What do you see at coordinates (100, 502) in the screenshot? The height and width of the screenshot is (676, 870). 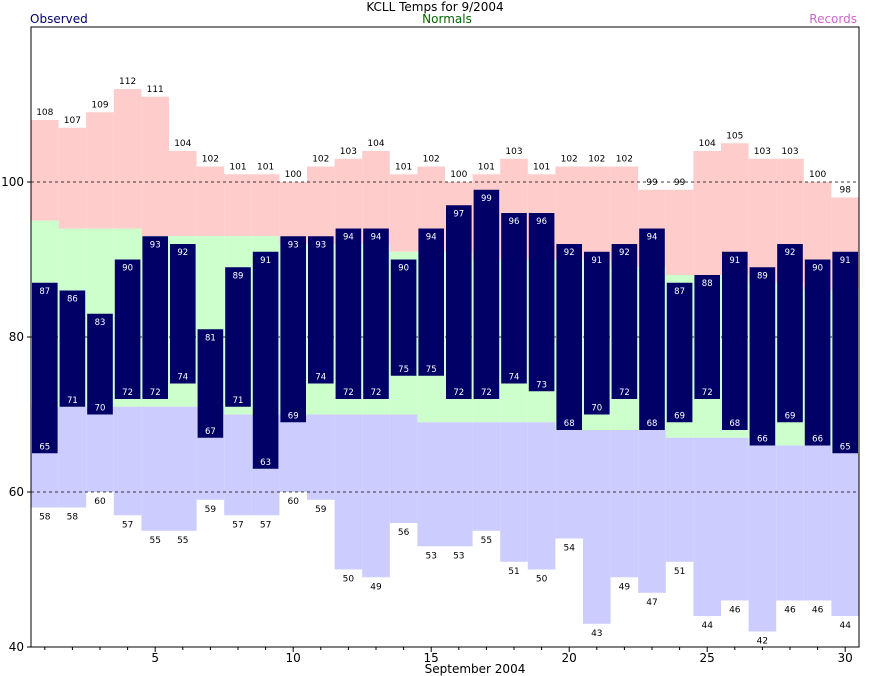 I see `record-low-label: 60` at bounding box center [100, 502].